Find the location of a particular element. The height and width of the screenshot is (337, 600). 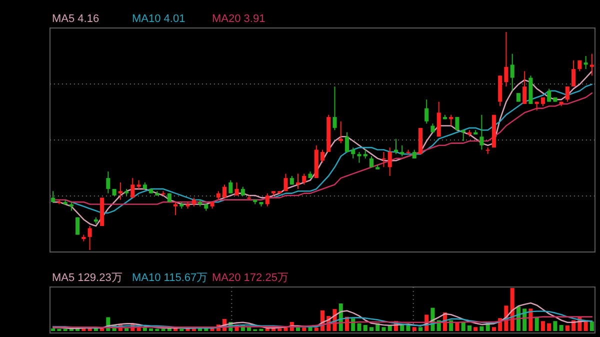

text: MA20 172.25万 is located at coordinates (250, 278).